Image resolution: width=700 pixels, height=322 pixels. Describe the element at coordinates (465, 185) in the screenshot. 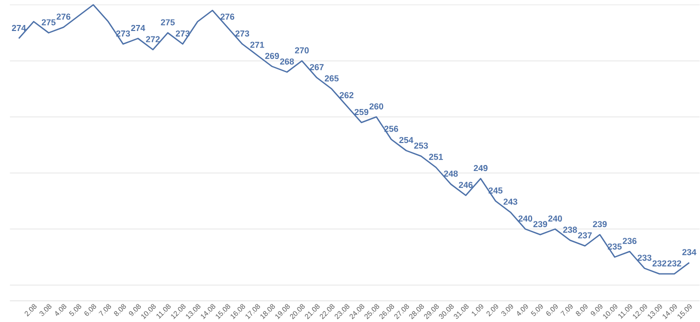

I see `data-label: 246` at that location.